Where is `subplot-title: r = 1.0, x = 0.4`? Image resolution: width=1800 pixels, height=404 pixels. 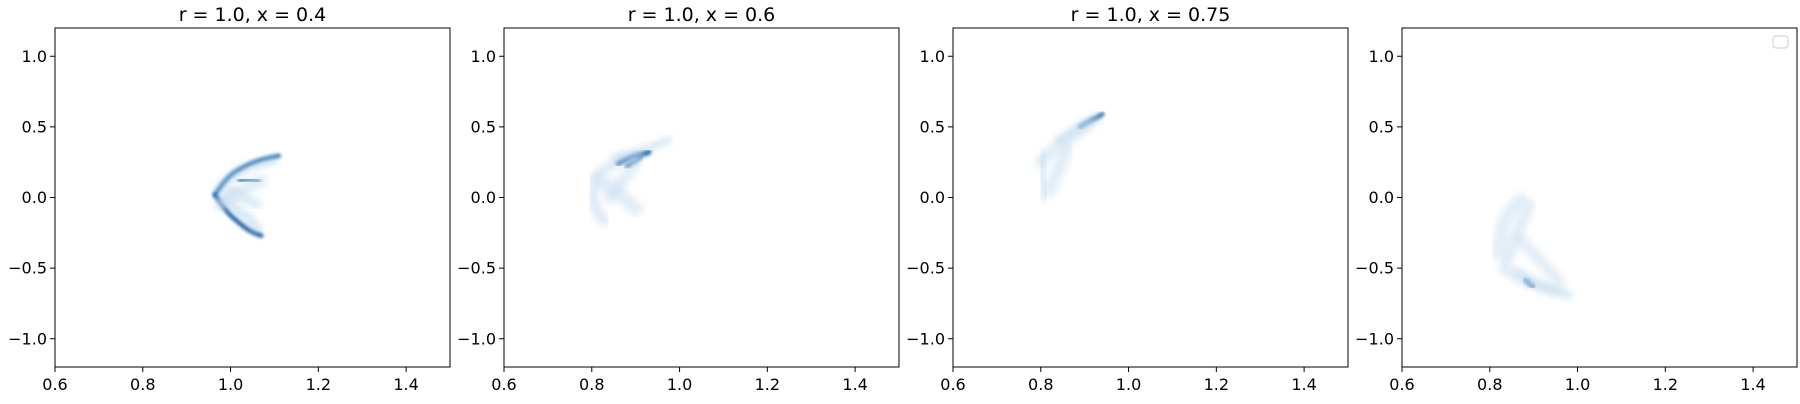
subplot-title: r = 1.0, x = 0.4 is located at coordinates (253, 15).